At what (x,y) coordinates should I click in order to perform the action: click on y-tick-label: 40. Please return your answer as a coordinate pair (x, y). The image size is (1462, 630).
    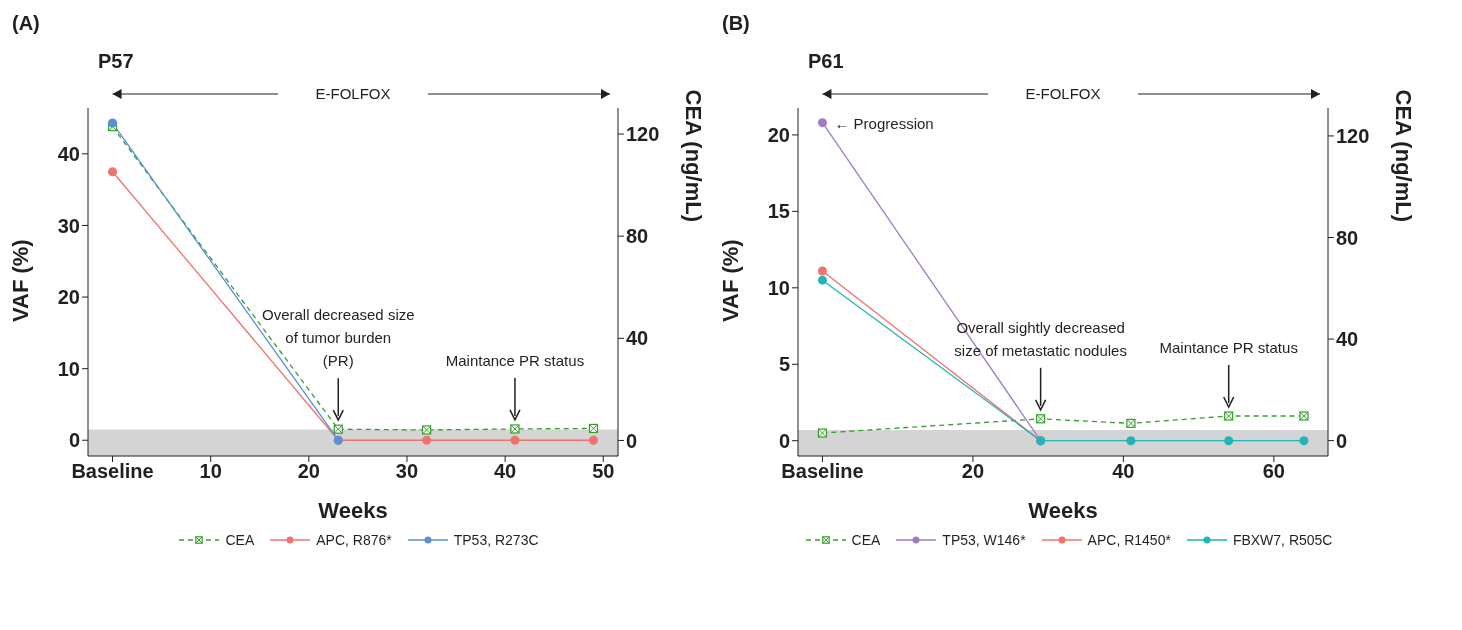
    Looking at the image, I should click on (68, 153).